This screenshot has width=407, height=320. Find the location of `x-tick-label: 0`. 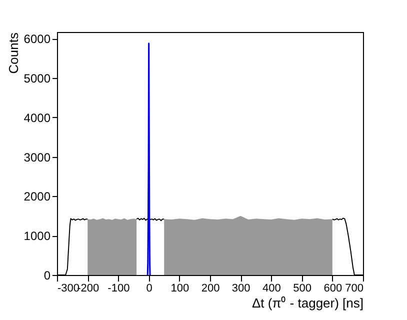

x-tick-label: 0 is located at coordinates (149, 288).